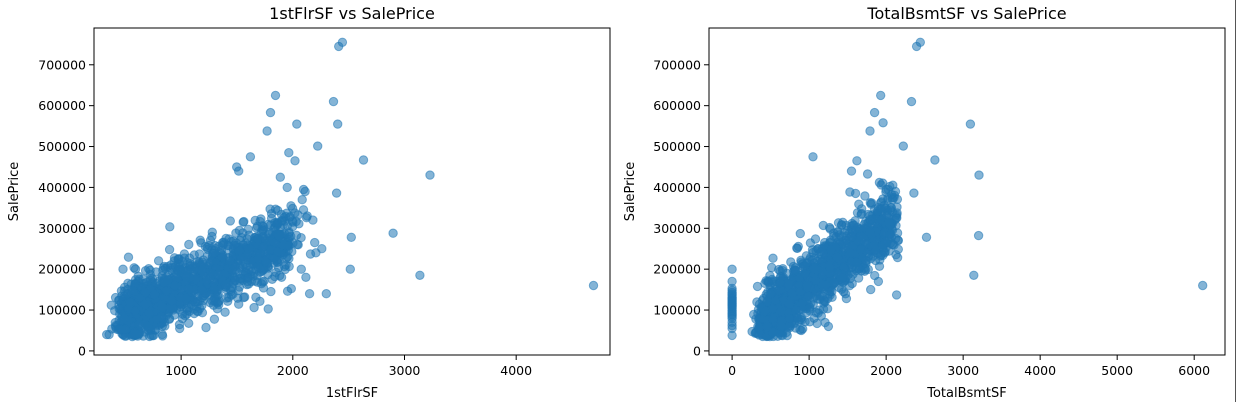 This screenshot has width=1238, height=402. What do you see at coordinates (352, 13) in the screenshot?
I see `chart-title: 1stFlrSF vs SalePrice` at bounding box center [352, 13].